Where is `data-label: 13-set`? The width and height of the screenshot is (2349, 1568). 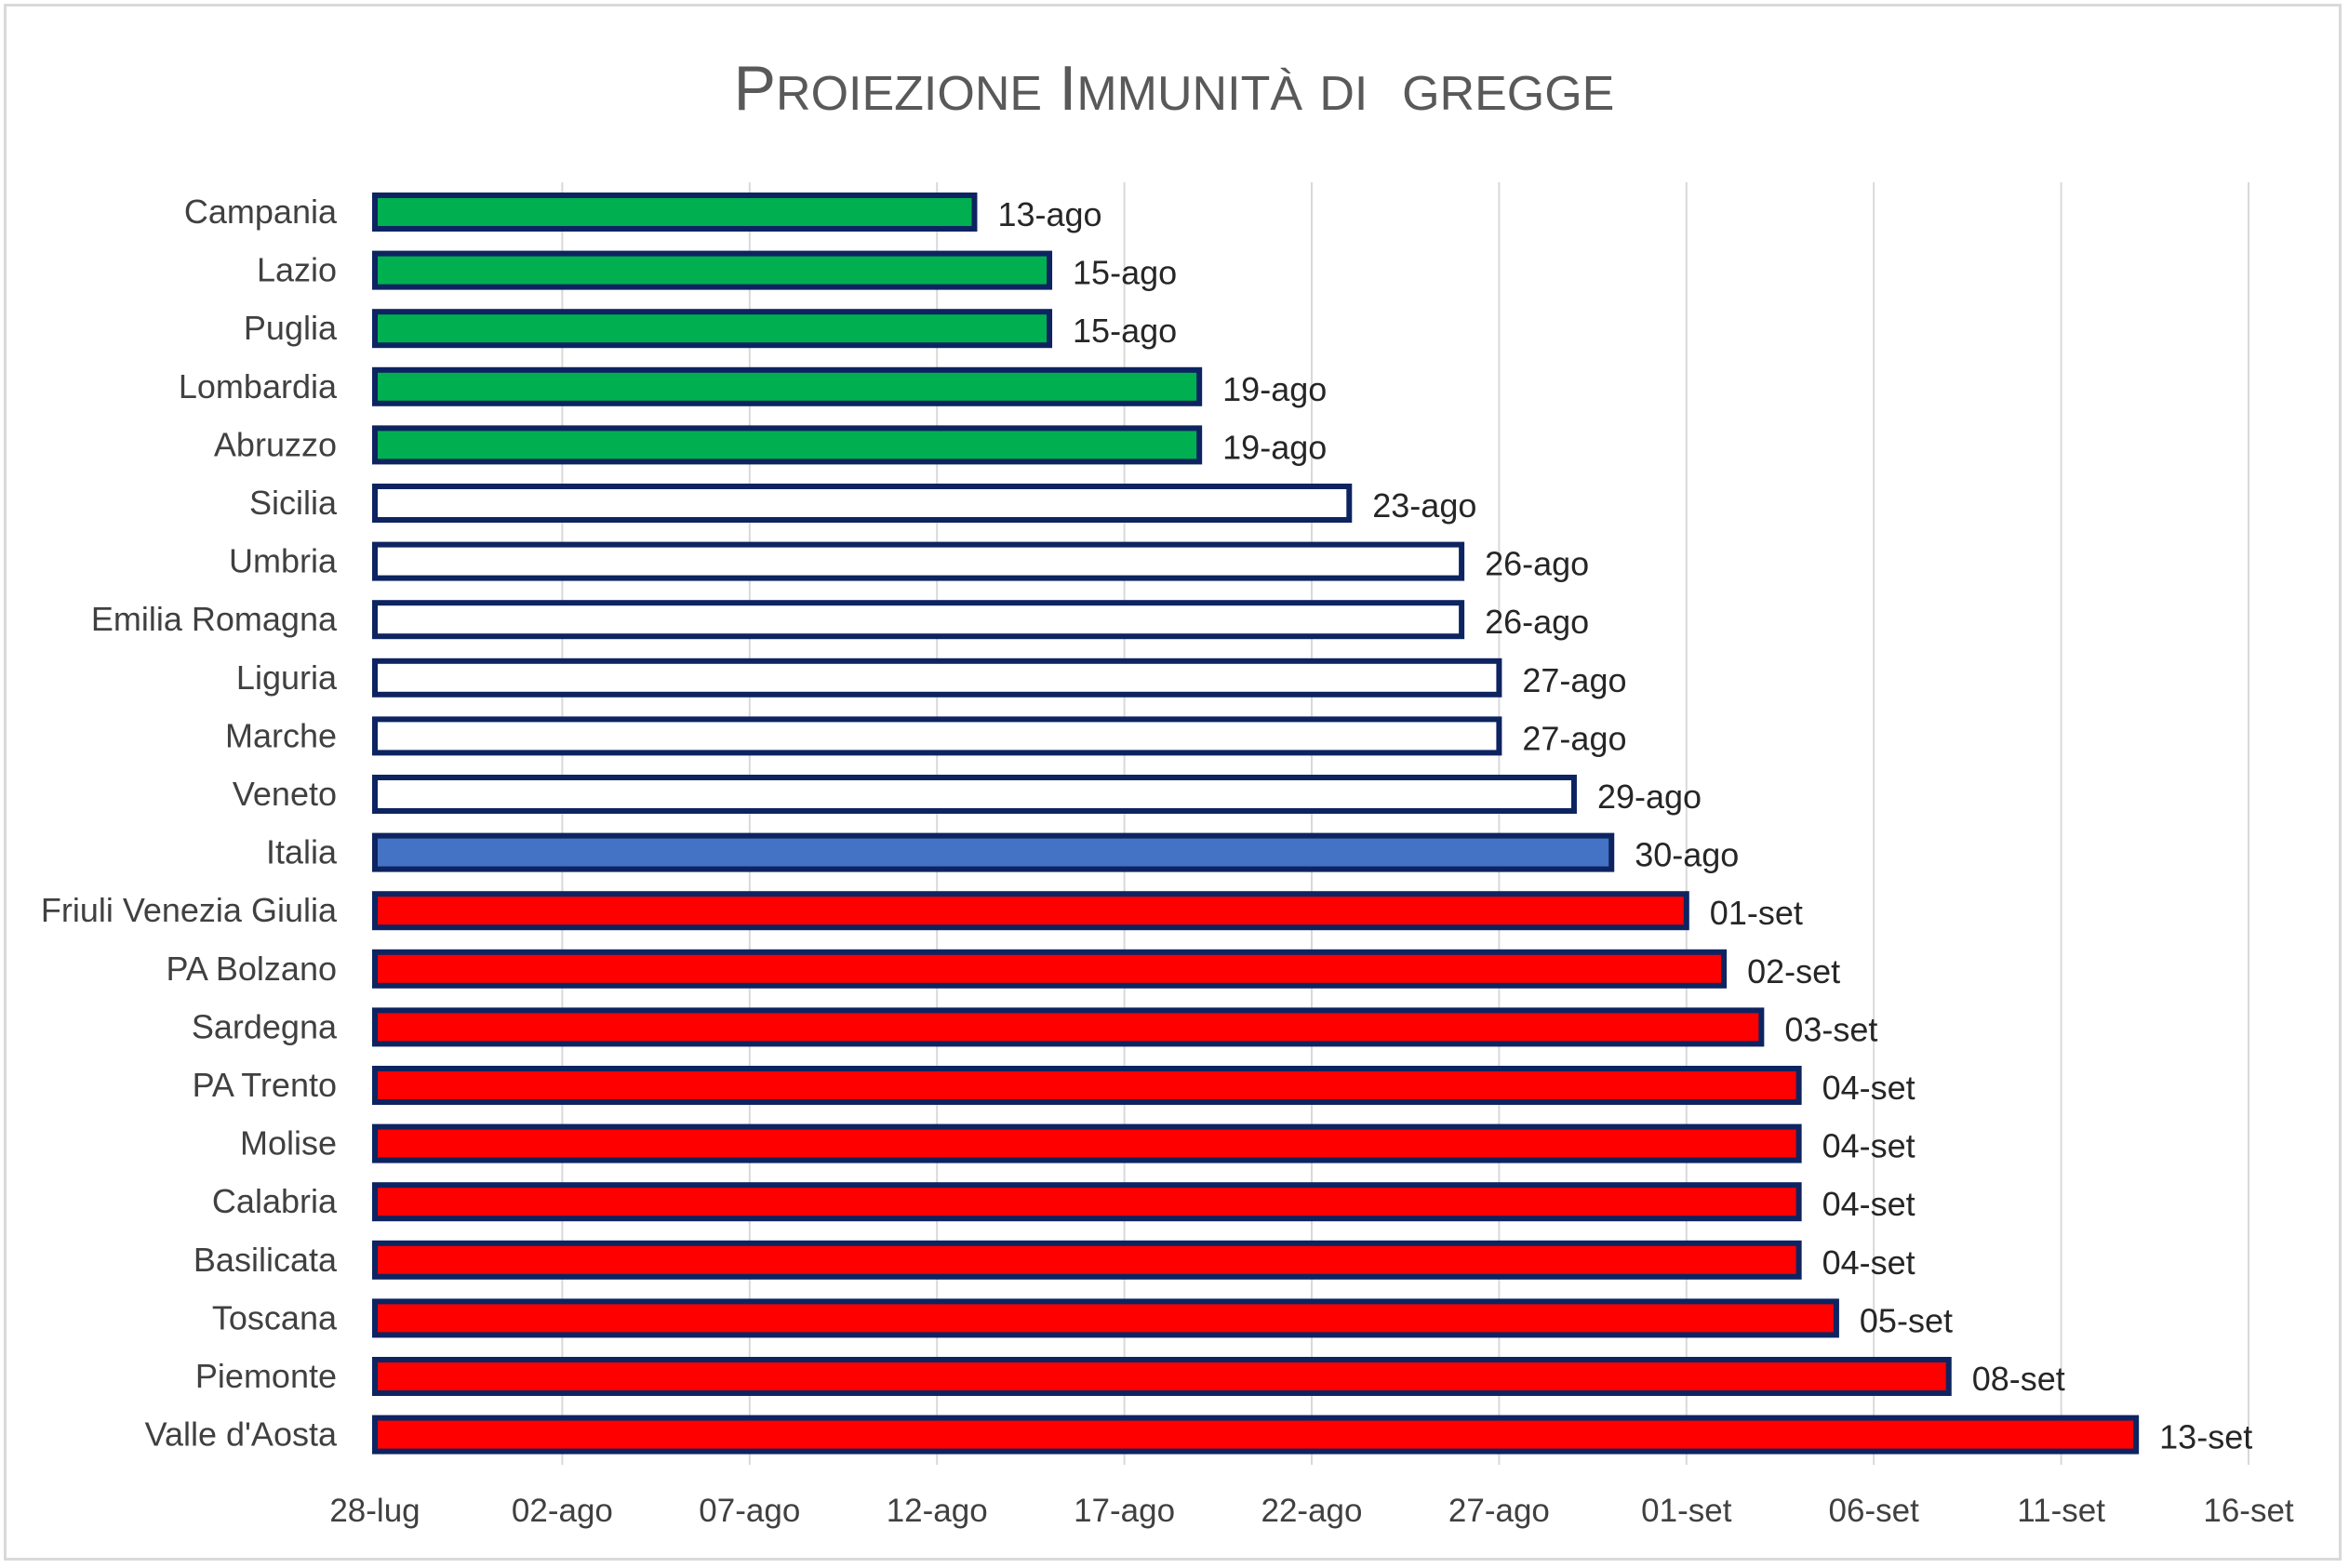 data-label: 13-set is located at coordinates (2205, 1437).